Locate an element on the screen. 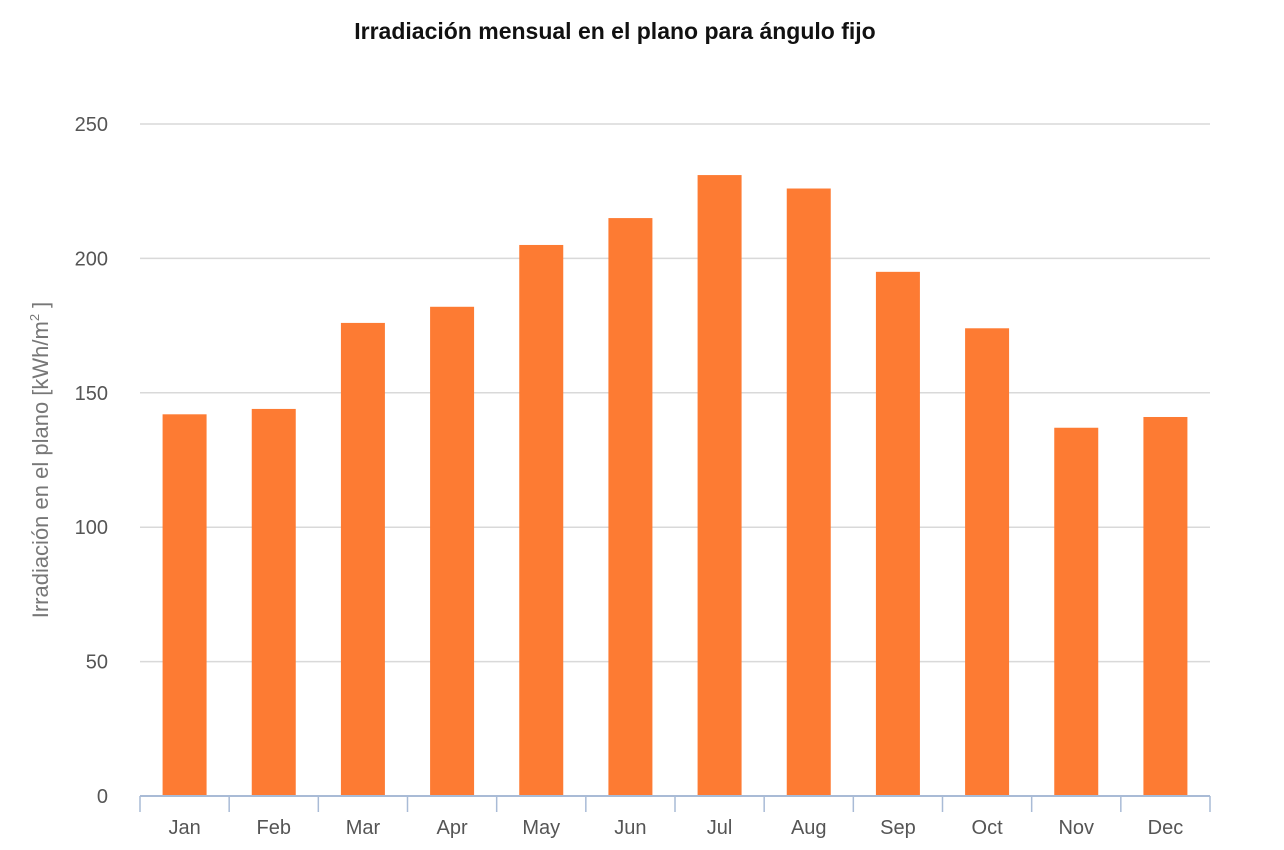  y-tick-label: 150 is located at coordinates (91, 394).